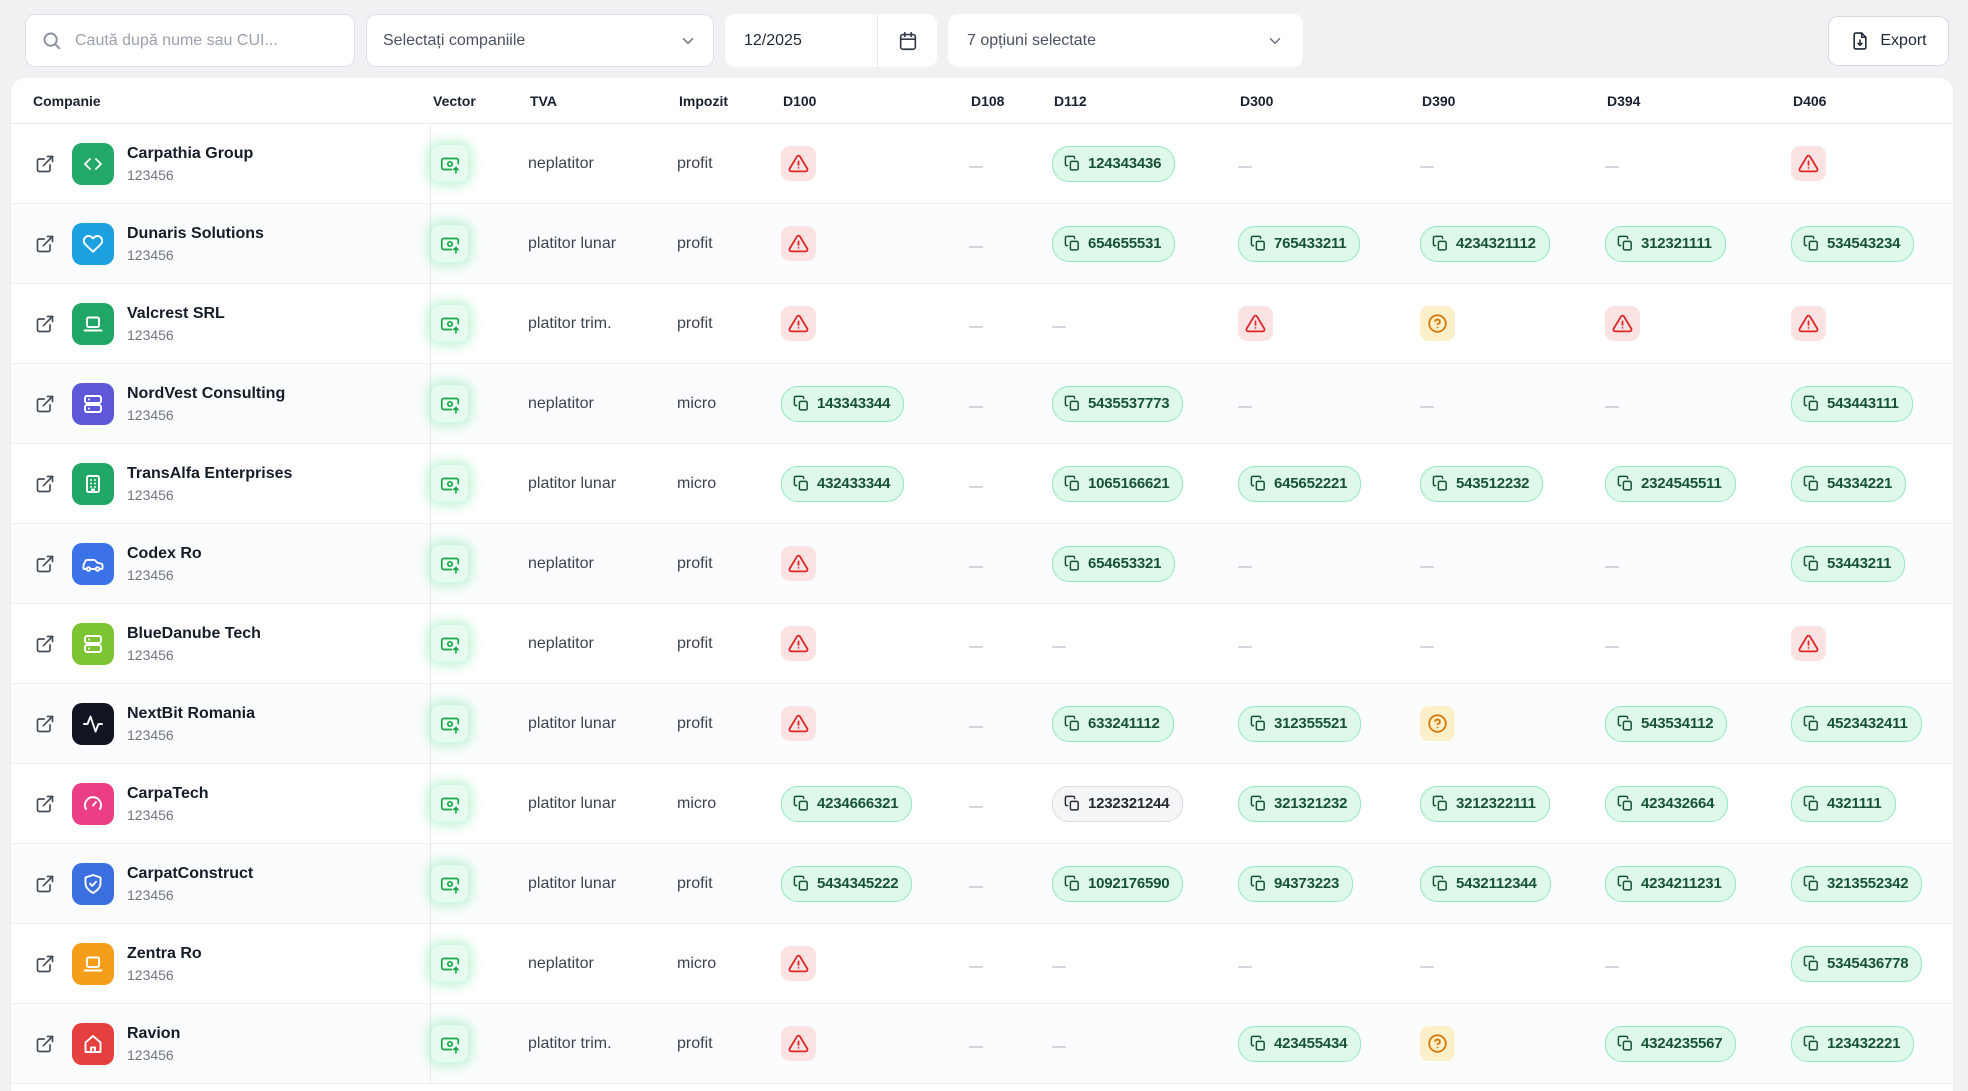 This screenshot has width=1968, height=1091. Describe the element at coordinates (907, 40) in the screenshot. I see `calendar-button` at that location.